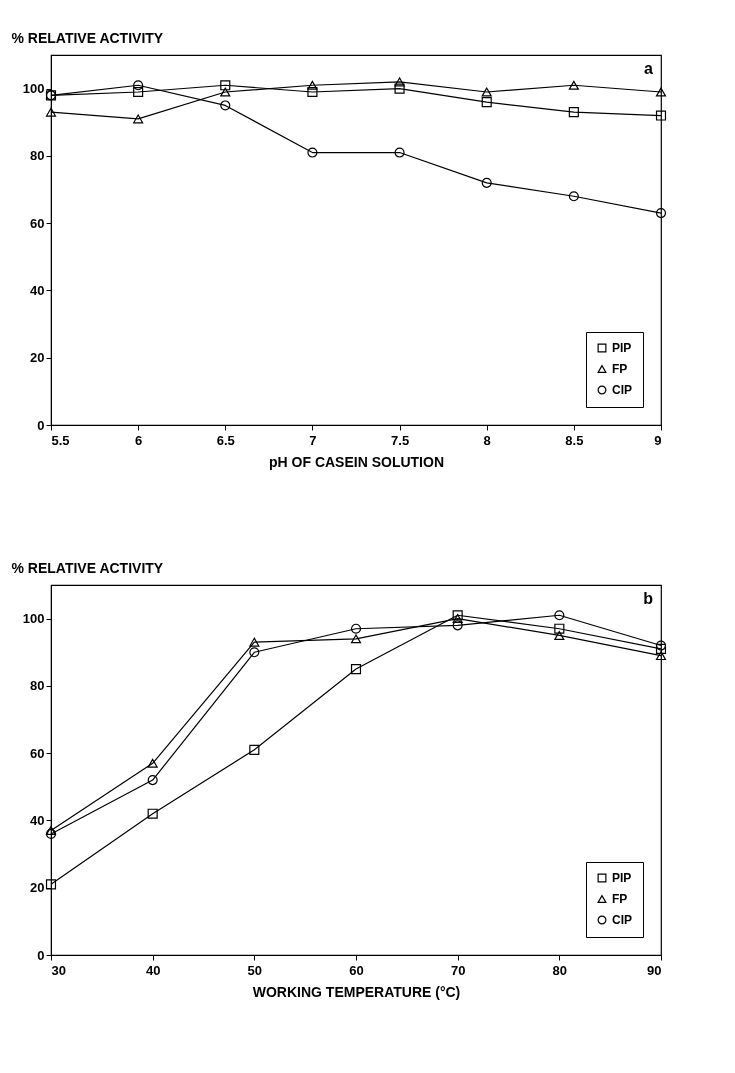  Describe the element at coordinates (356, 991) in the screenshot. I see `x-axis-title: WORKING TEMPERATURE (°C)` at that location.